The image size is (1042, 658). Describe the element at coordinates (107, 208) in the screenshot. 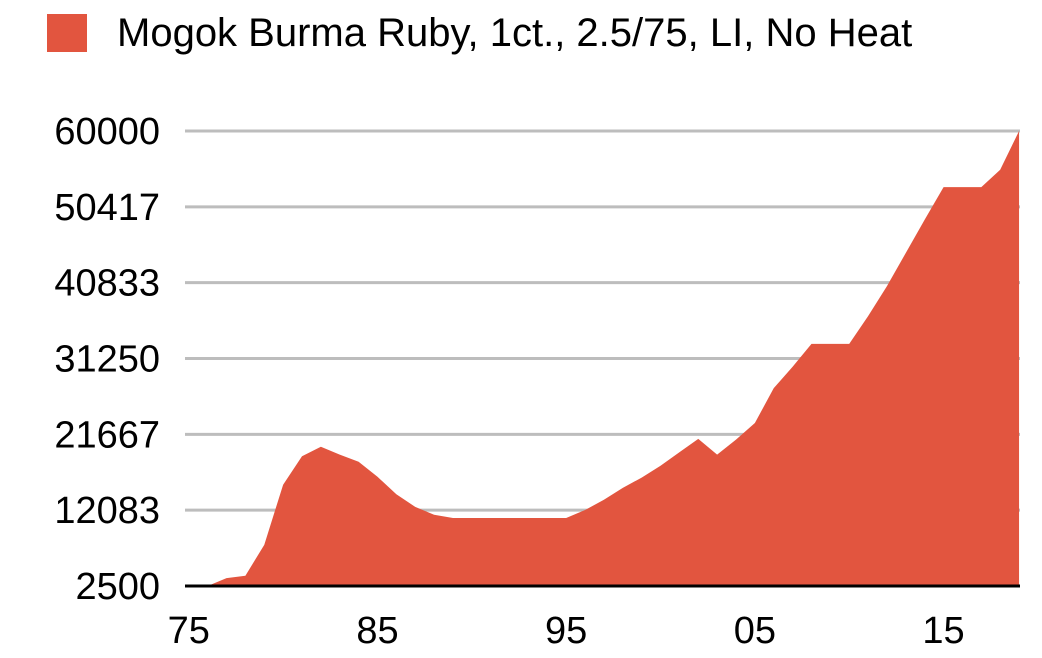

I see `y-tick-label: 50417` at that location.